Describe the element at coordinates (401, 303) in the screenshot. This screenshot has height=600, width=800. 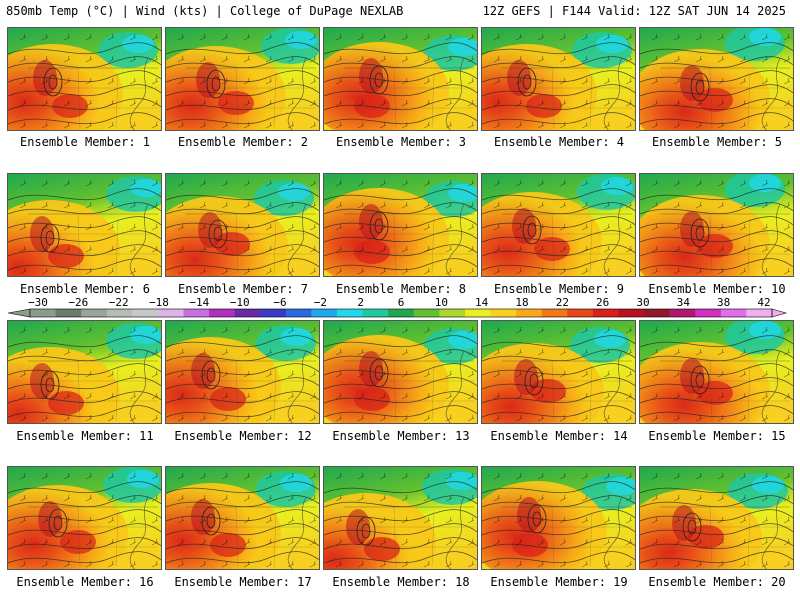
I see `colorscale-tick-label: 6` at that location.